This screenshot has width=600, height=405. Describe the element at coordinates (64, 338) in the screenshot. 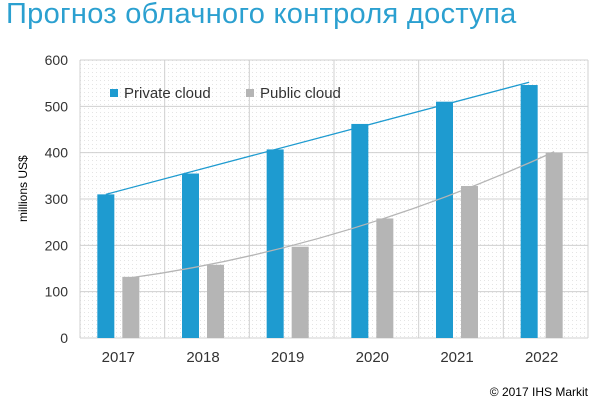

I see `y-tick-label: 0` at that location.